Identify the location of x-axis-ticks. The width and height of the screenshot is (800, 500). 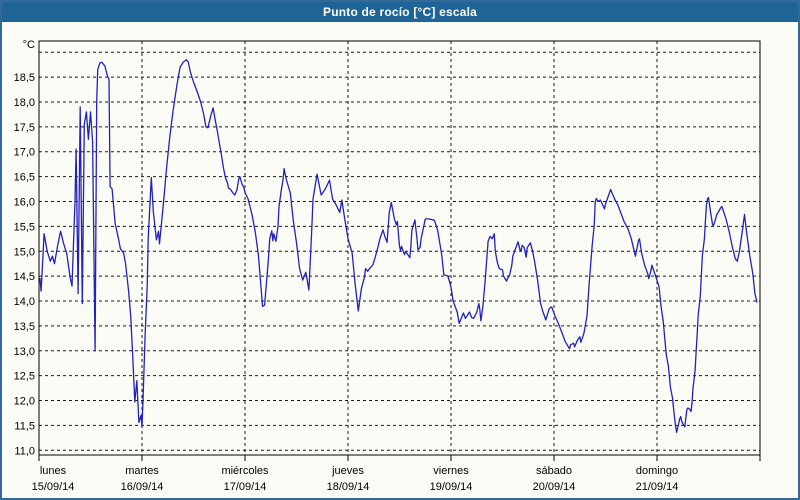
(399, 458).